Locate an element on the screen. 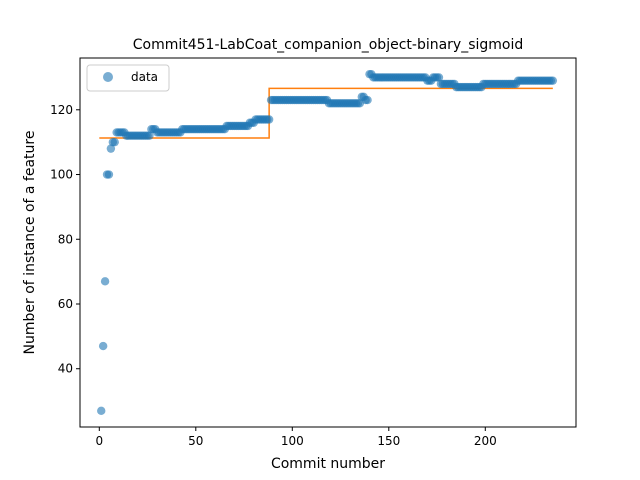 The height and width of the screenshot is (480, 640). y-tick-label: 80 is located at coordinates (65, 239).